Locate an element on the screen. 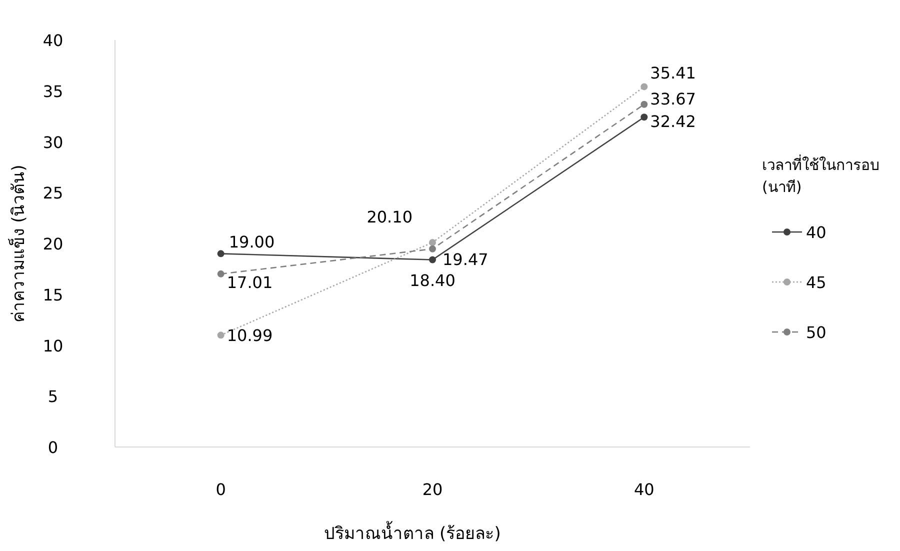 This screenshot has width=900, height=551. data-label: 17.01 is located at coordinates (249, 282).